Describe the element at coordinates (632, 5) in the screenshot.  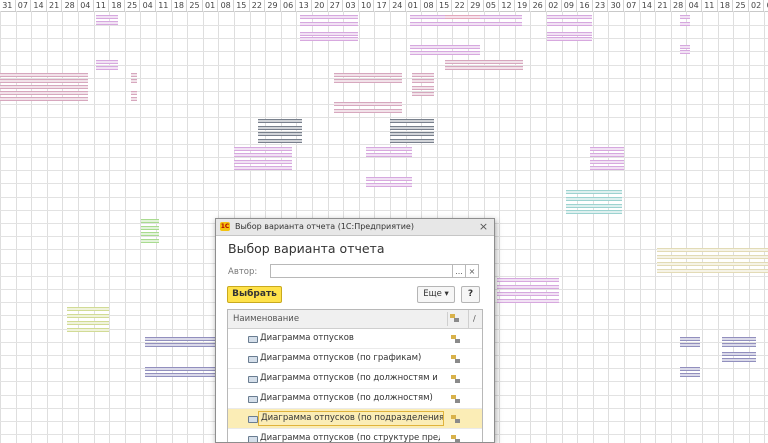
I see `timeline-day-label: 07` at that location.